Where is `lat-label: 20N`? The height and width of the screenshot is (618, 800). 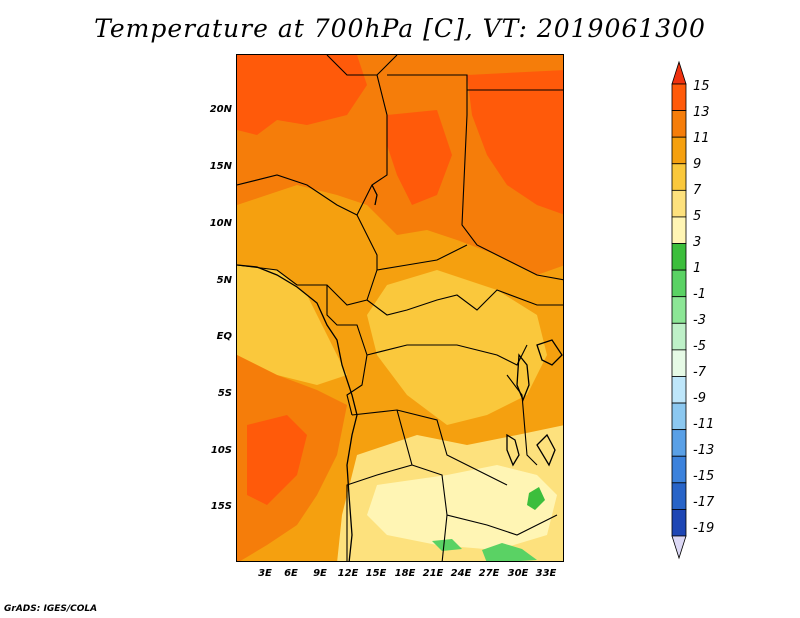
lat-label: 20N is located at coordinates (220, 109).